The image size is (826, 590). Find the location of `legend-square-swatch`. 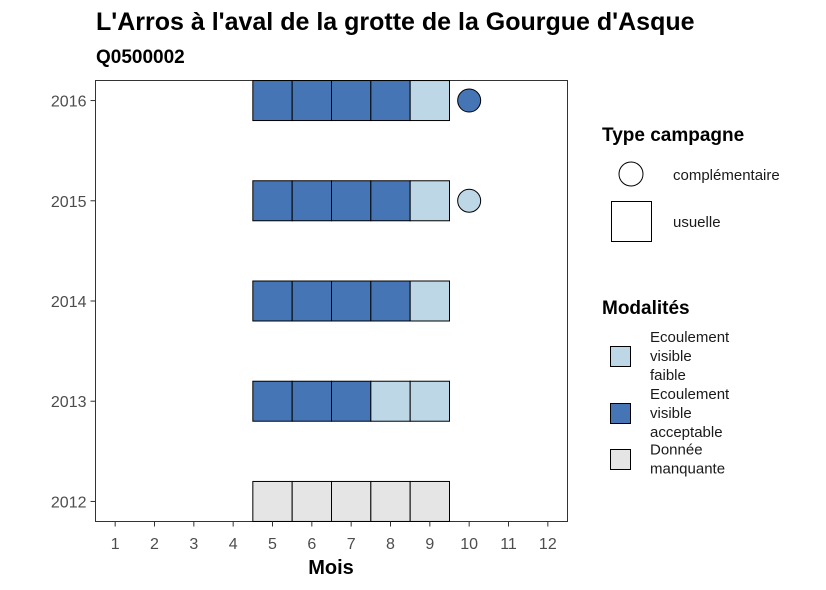

legend-square-swatch is located at coordinates (631, 221).